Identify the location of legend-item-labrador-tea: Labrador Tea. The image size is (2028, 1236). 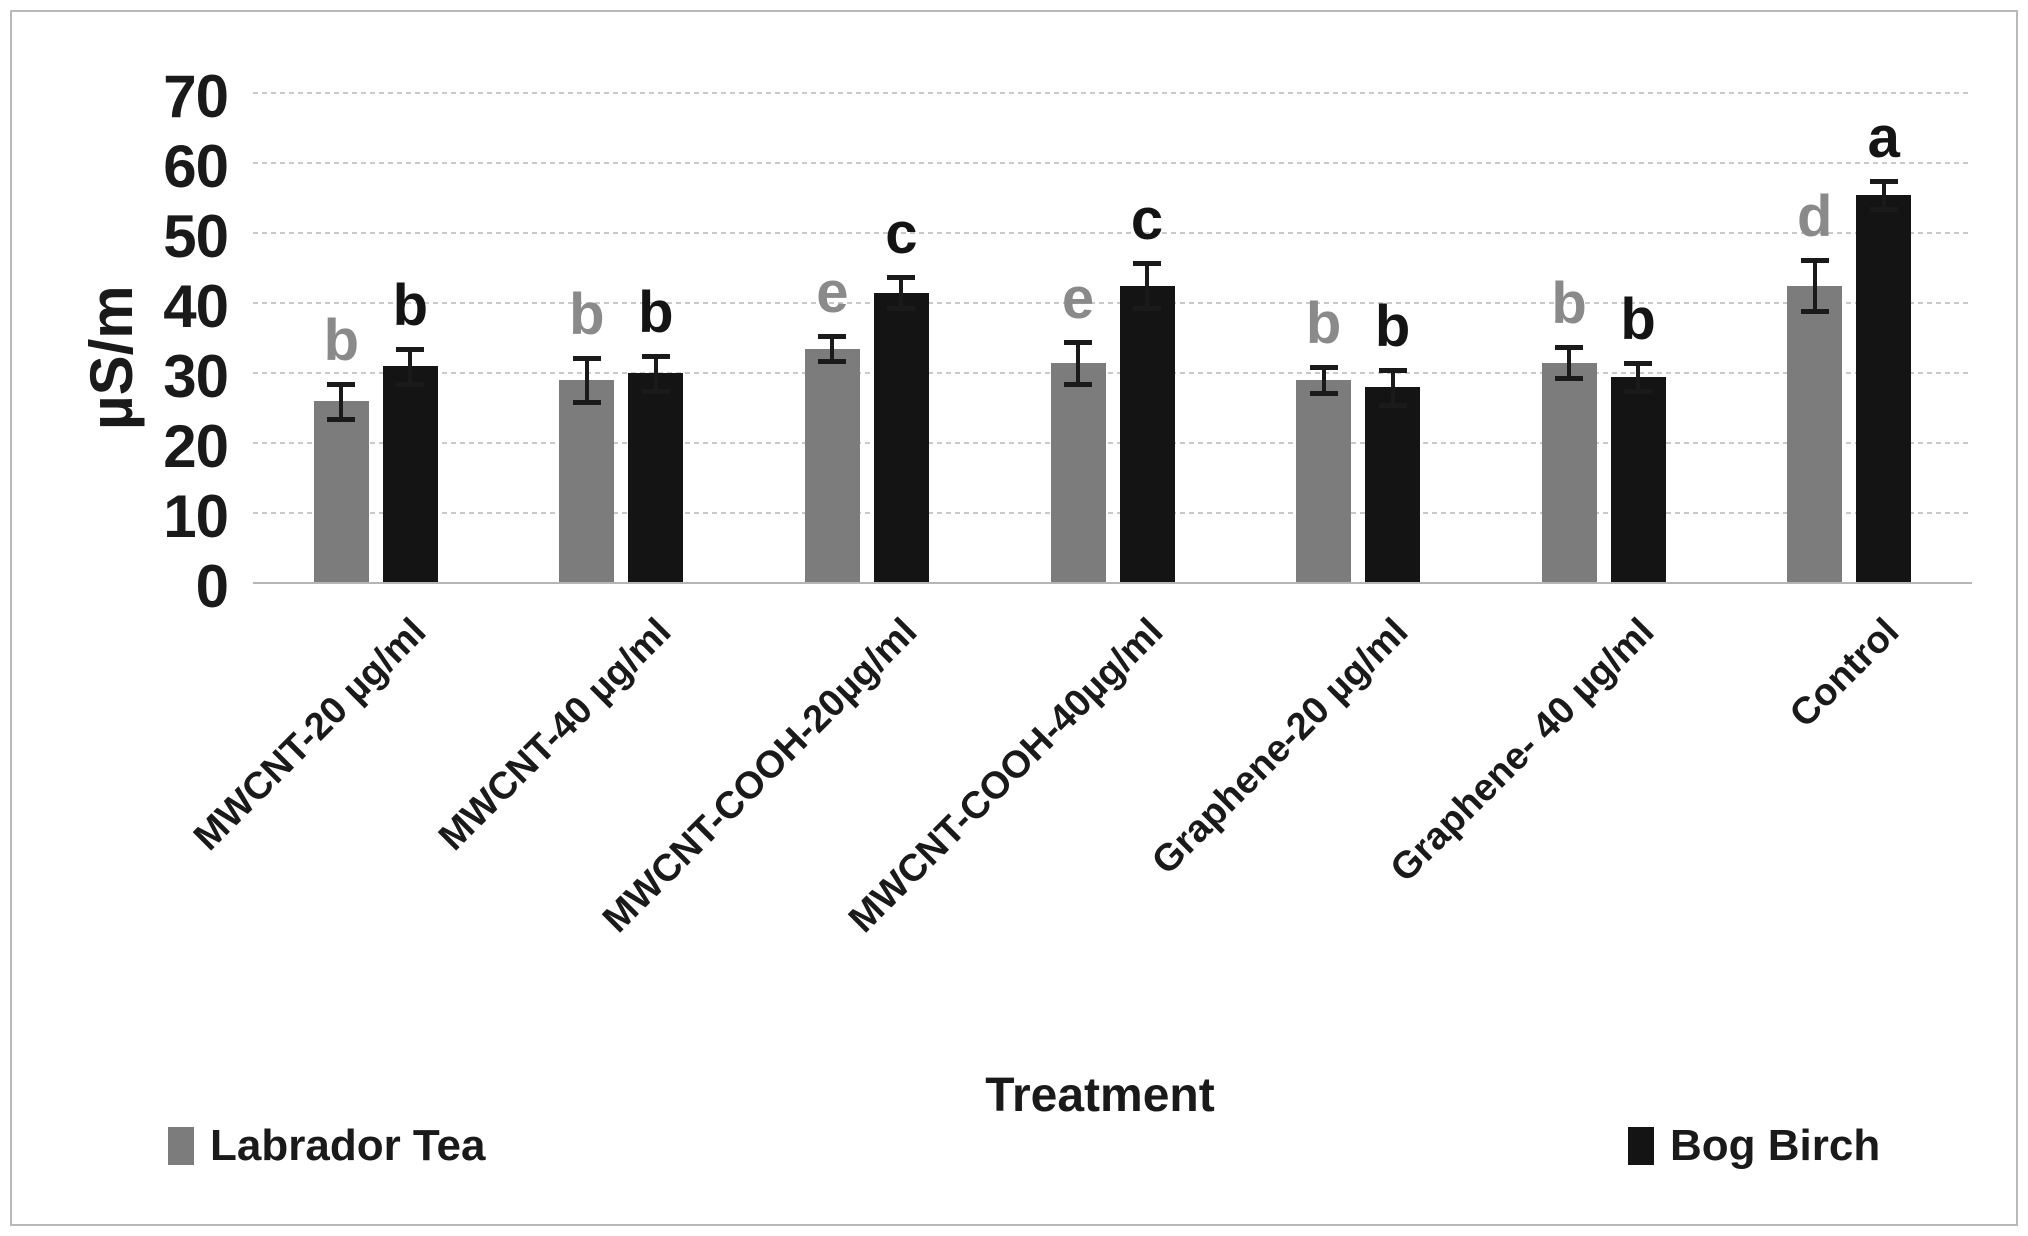
(326, 1146).